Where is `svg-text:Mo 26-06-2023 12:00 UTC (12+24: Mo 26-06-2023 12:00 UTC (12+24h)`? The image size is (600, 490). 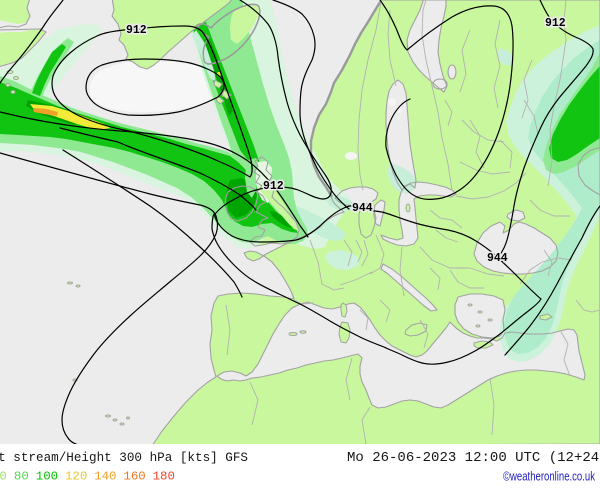
svg-text:Mo 26-06-2023 12:00 UTC (12+24: Mo 26-06-2023 12:00 UTC (12+24h) is located at coordinates (473, 458).